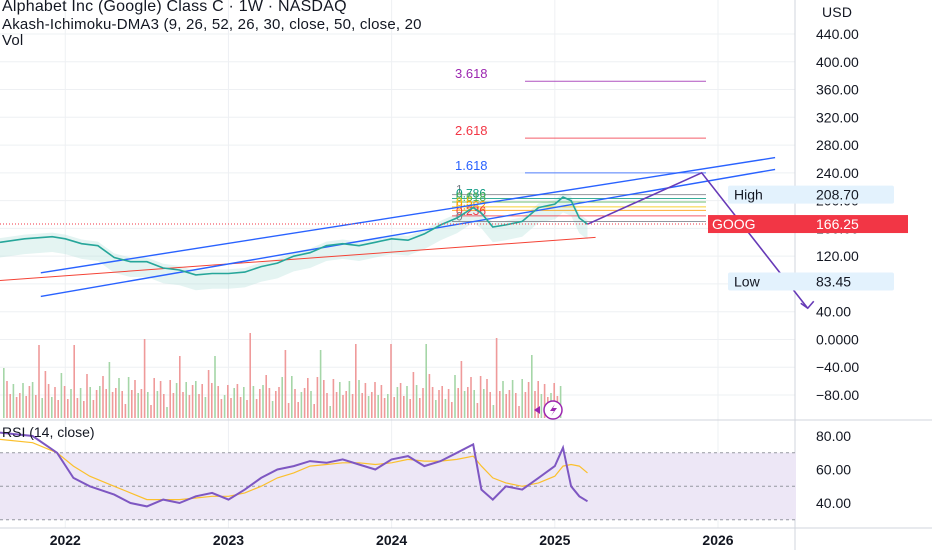  Describe the element at coordinates (13, 40) in the screenshot. I see `volume-label: Vol` at that location.